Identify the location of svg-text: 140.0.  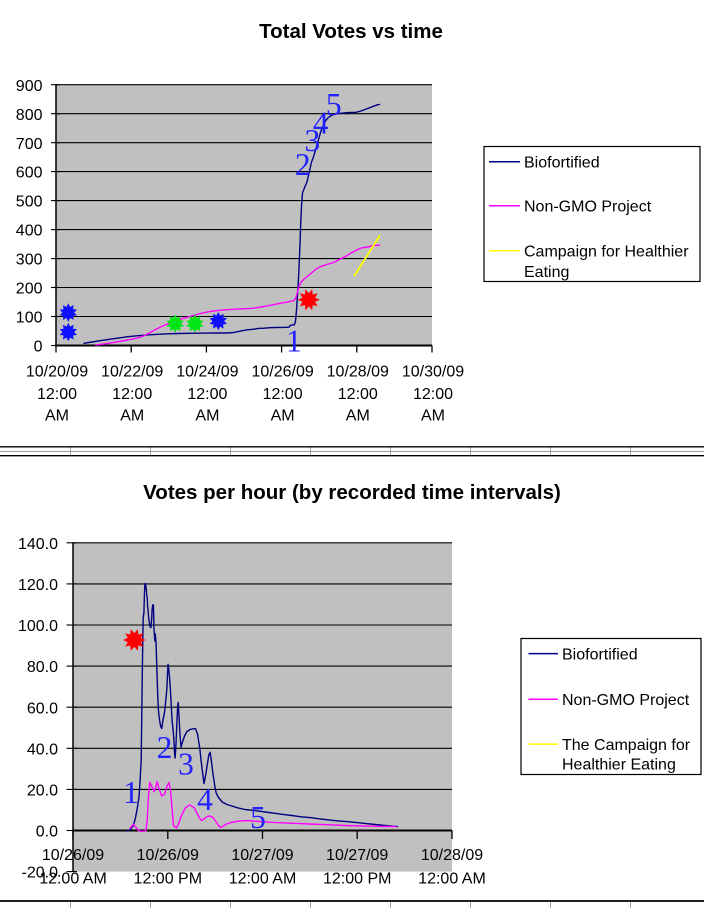
(38, 544).